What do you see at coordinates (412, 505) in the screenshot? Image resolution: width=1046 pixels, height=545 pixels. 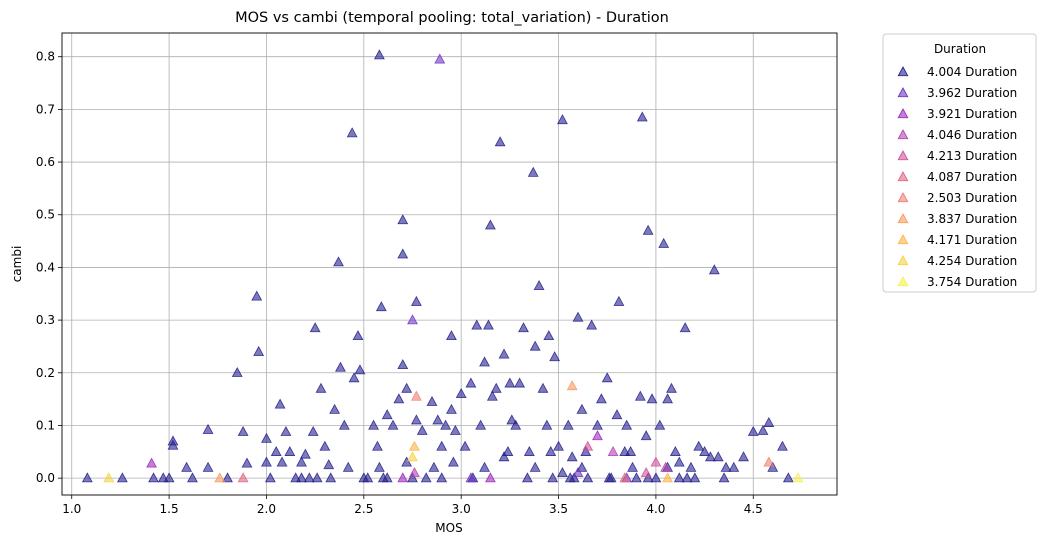 I see `x-axis-ticks: 1.0 1.5 2.0 2.5 3.0 3.5 4.0 4.5` at bounding box center [412, 505].